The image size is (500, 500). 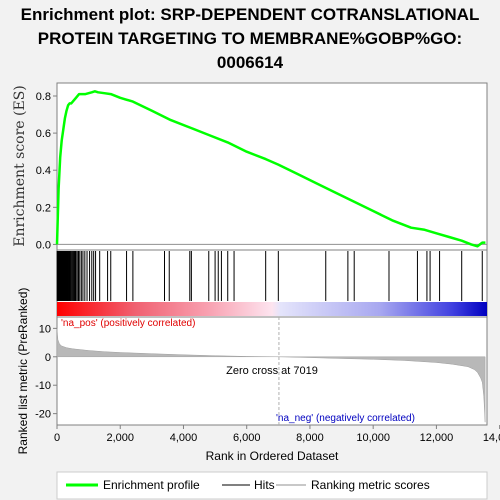 I want to click on x-tick-label: 6,000, so click(x=247, y=438).